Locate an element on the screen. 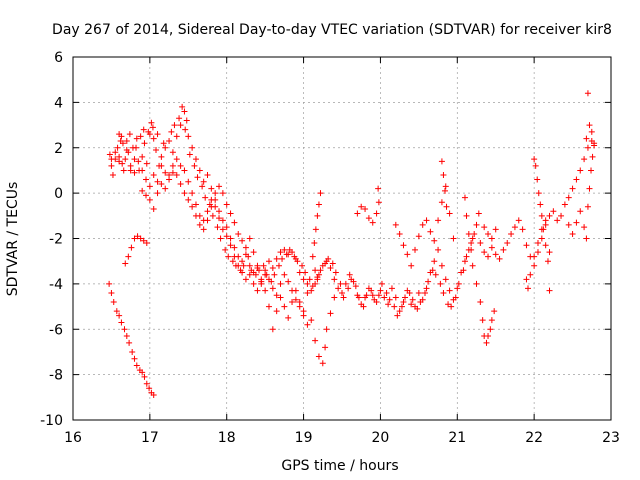 Image resolution: width=640 pixels, height=480 pixels. x-tick-label: 20 is located at coordinates (381, 438).